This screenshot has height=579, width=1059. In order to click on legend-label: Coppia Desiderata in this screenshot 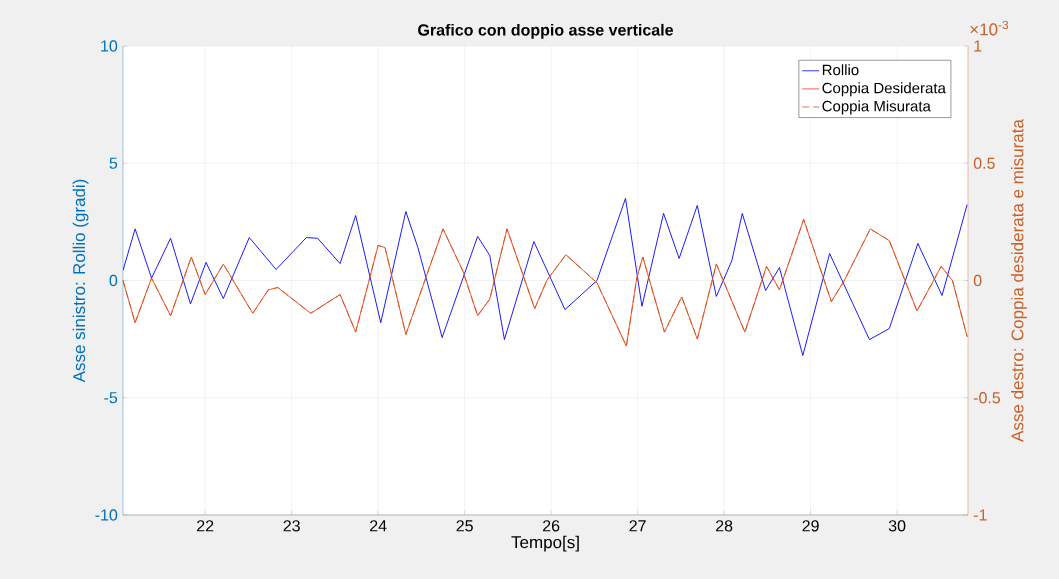, I will do `click(884, 89)`.